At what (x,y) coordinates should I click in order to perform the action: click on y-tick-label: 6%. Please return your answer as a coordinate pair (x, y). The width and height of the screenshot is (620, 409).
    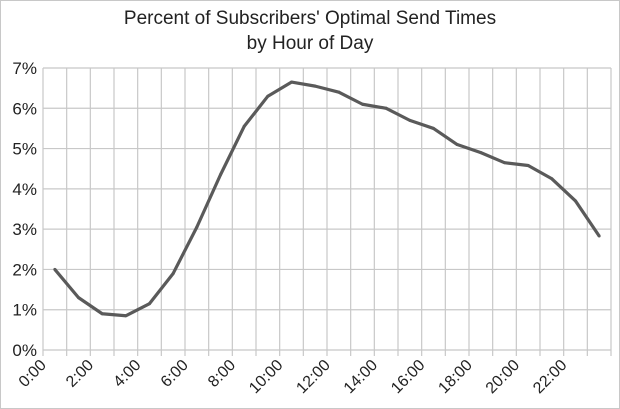
    Looking at the image, I should click on (24, 108).